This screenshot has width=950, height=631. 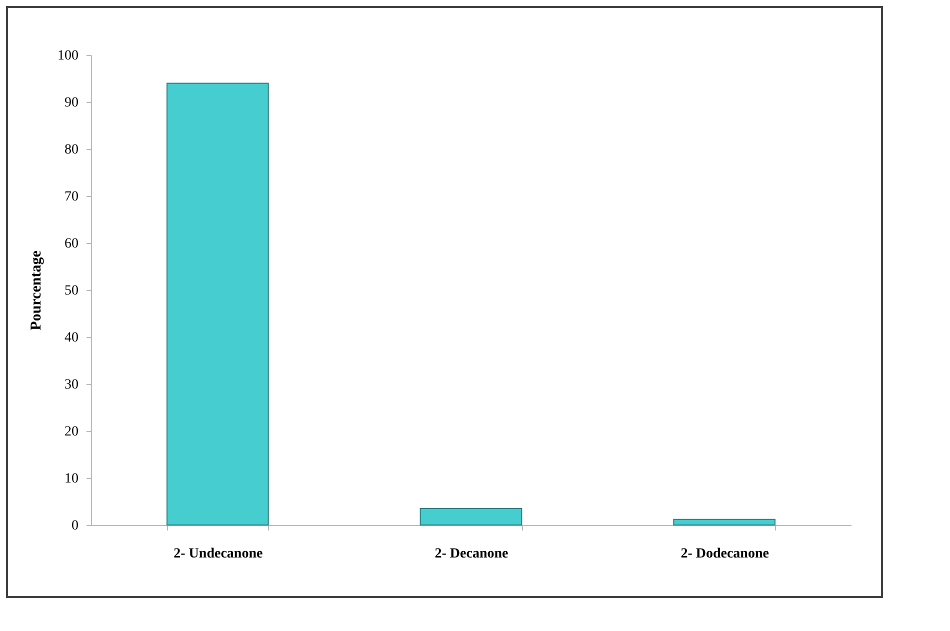 I want to click on y-tick-label: 50, so click(x=71, y=291).